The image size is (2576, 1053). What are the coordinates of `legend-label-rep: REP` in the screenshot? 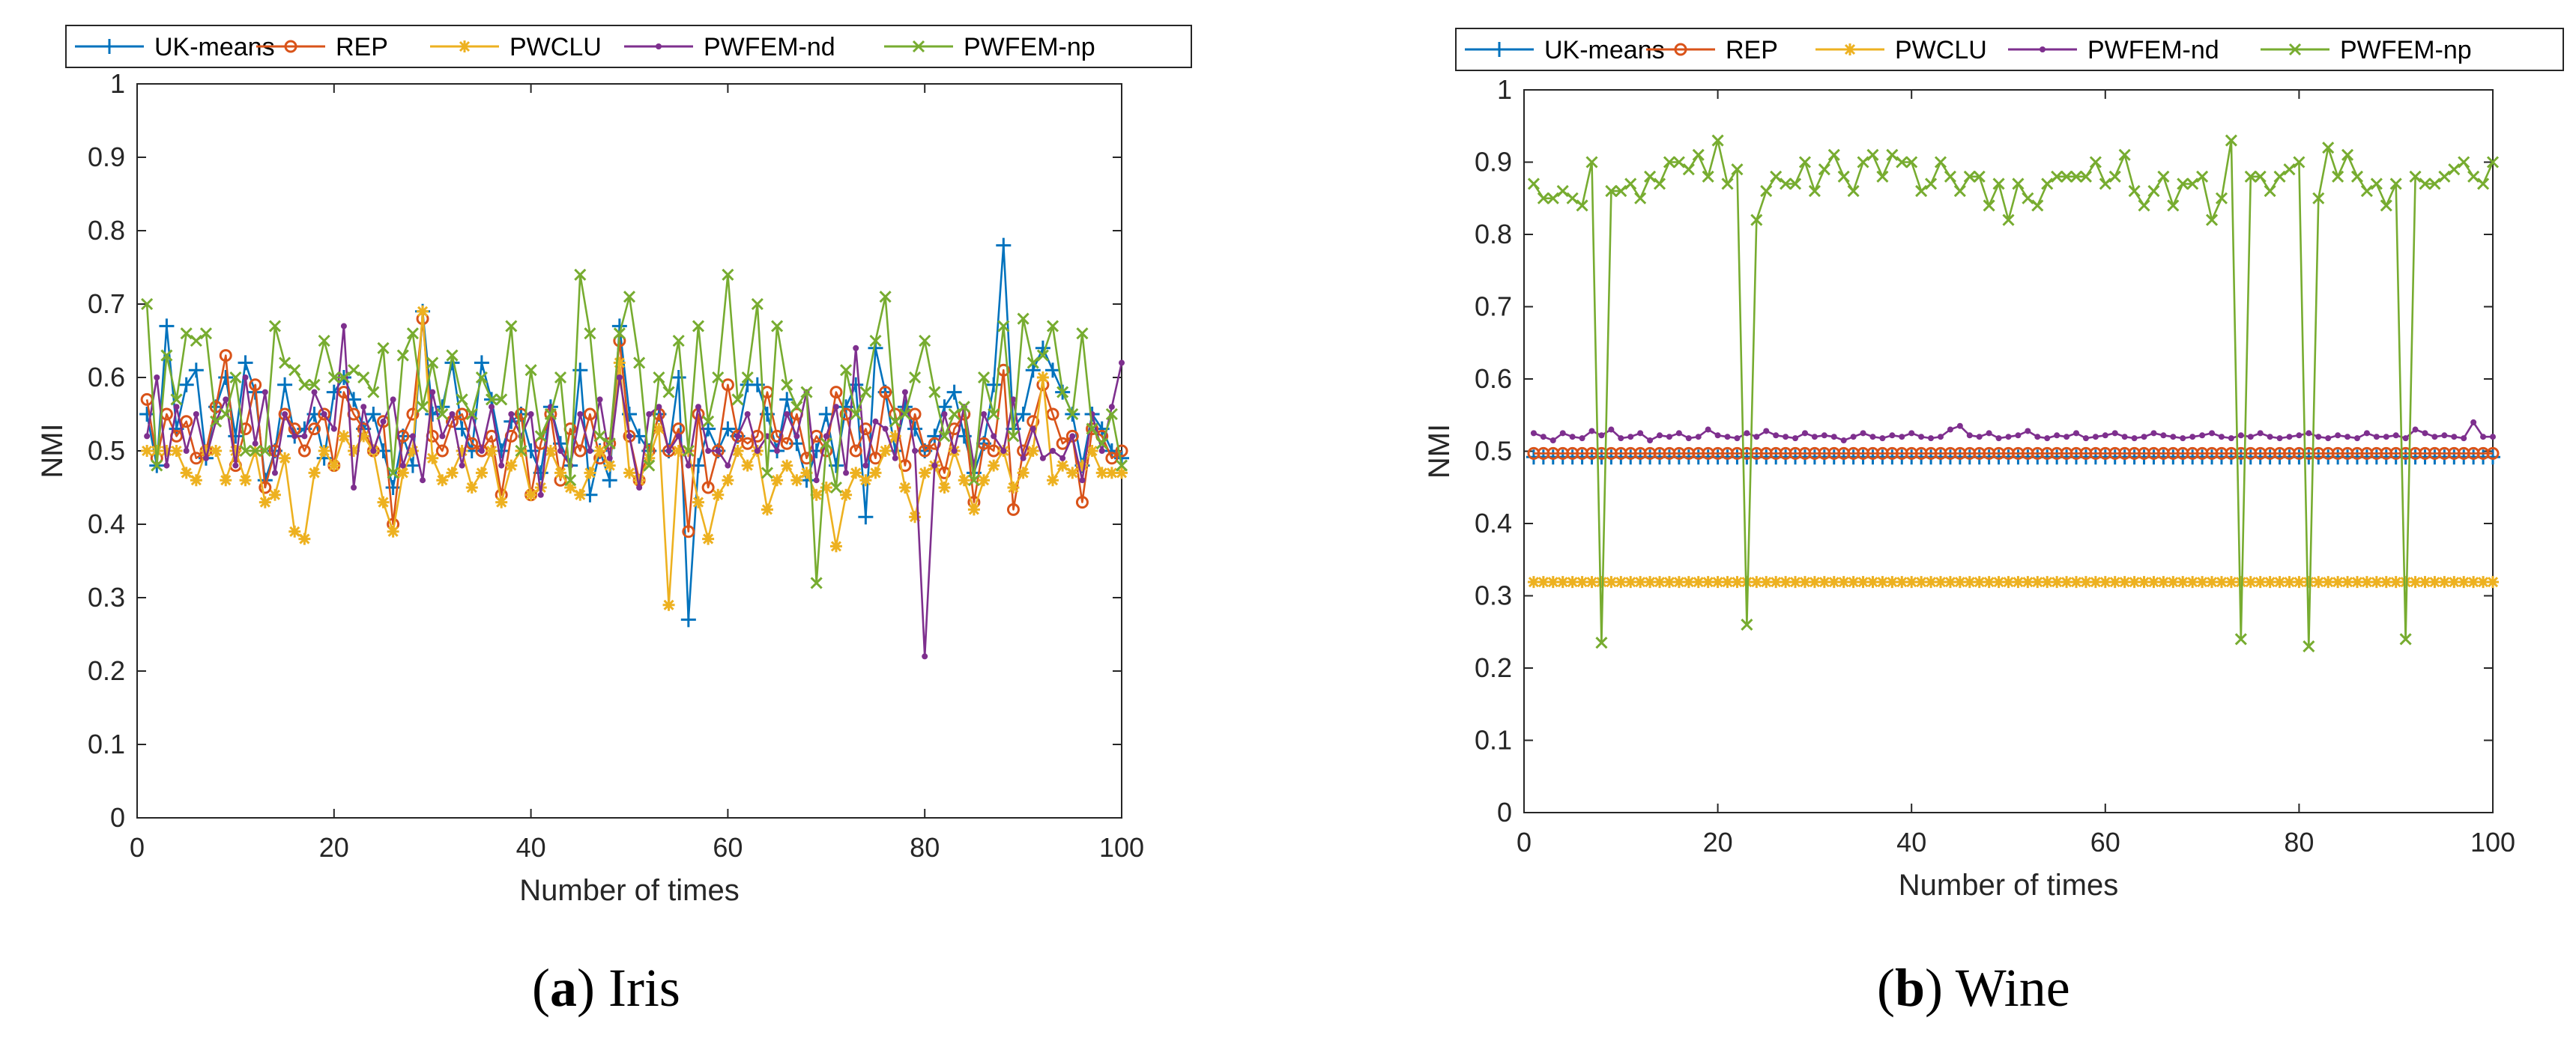 It's located at (362, 47).